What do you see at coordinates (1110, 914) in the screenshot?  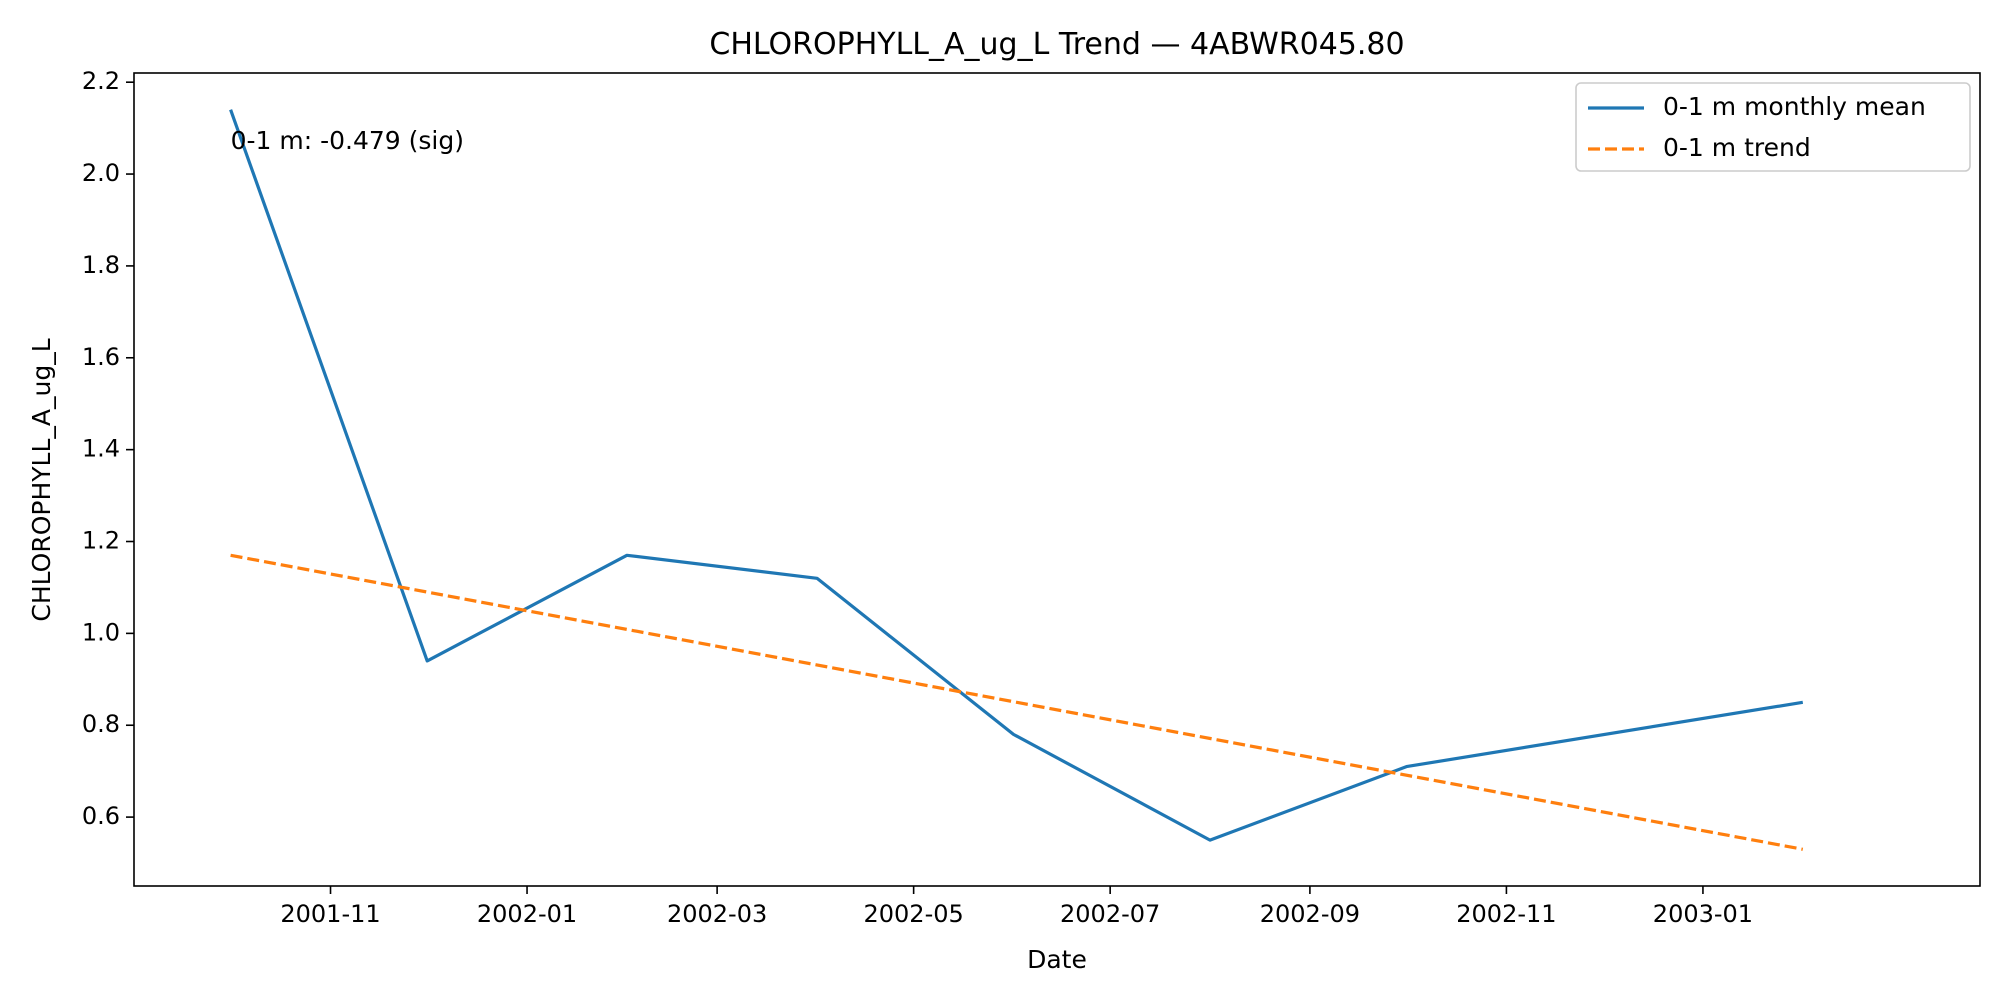 I see `x-tick-label: 2002-07` at bounding box center [1110, 914].